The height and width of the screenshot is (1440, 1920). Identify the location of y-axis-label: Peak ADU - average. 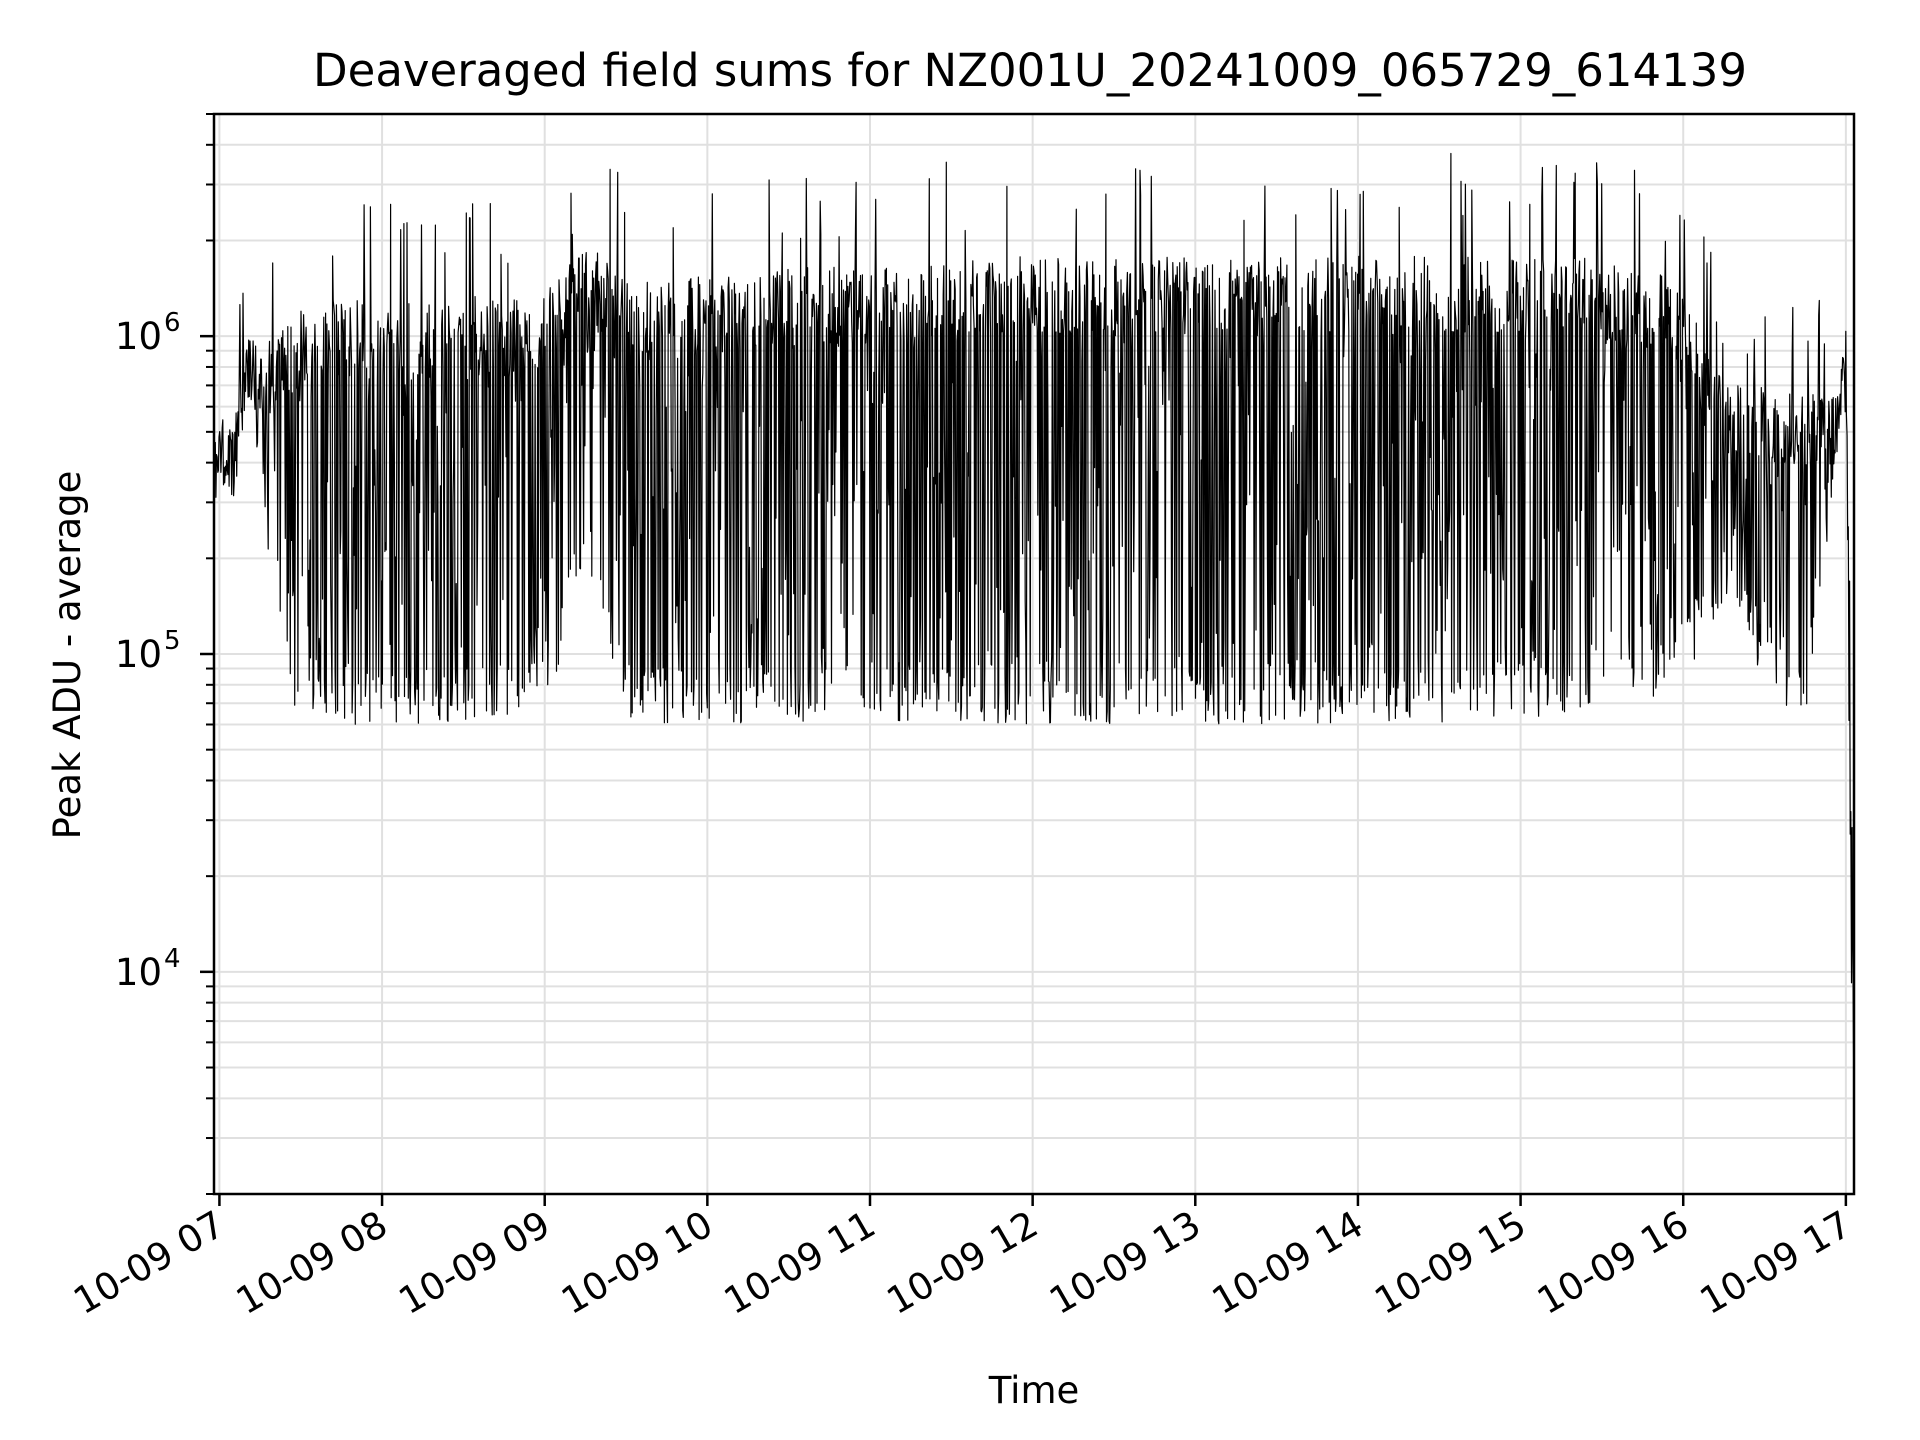
(67, 655).